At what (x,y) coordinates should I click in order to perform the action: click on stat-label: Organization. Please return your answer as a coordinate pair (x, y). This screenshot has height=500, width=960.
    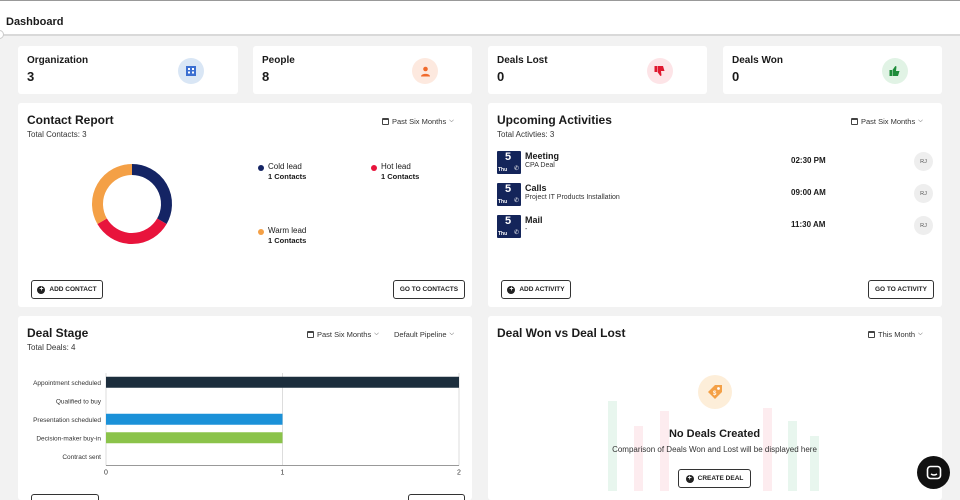
    Looking at the image, I should click on (58, 60).